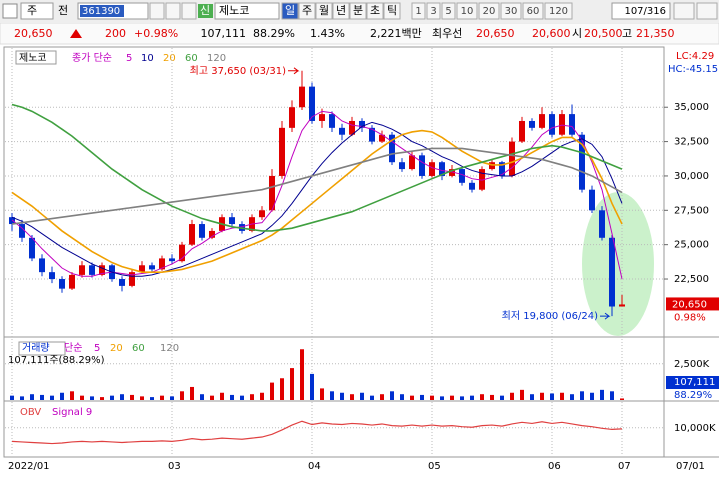  Describe the element at coordinates (247, 11) in the screenshot. I see `name-box` at that location.